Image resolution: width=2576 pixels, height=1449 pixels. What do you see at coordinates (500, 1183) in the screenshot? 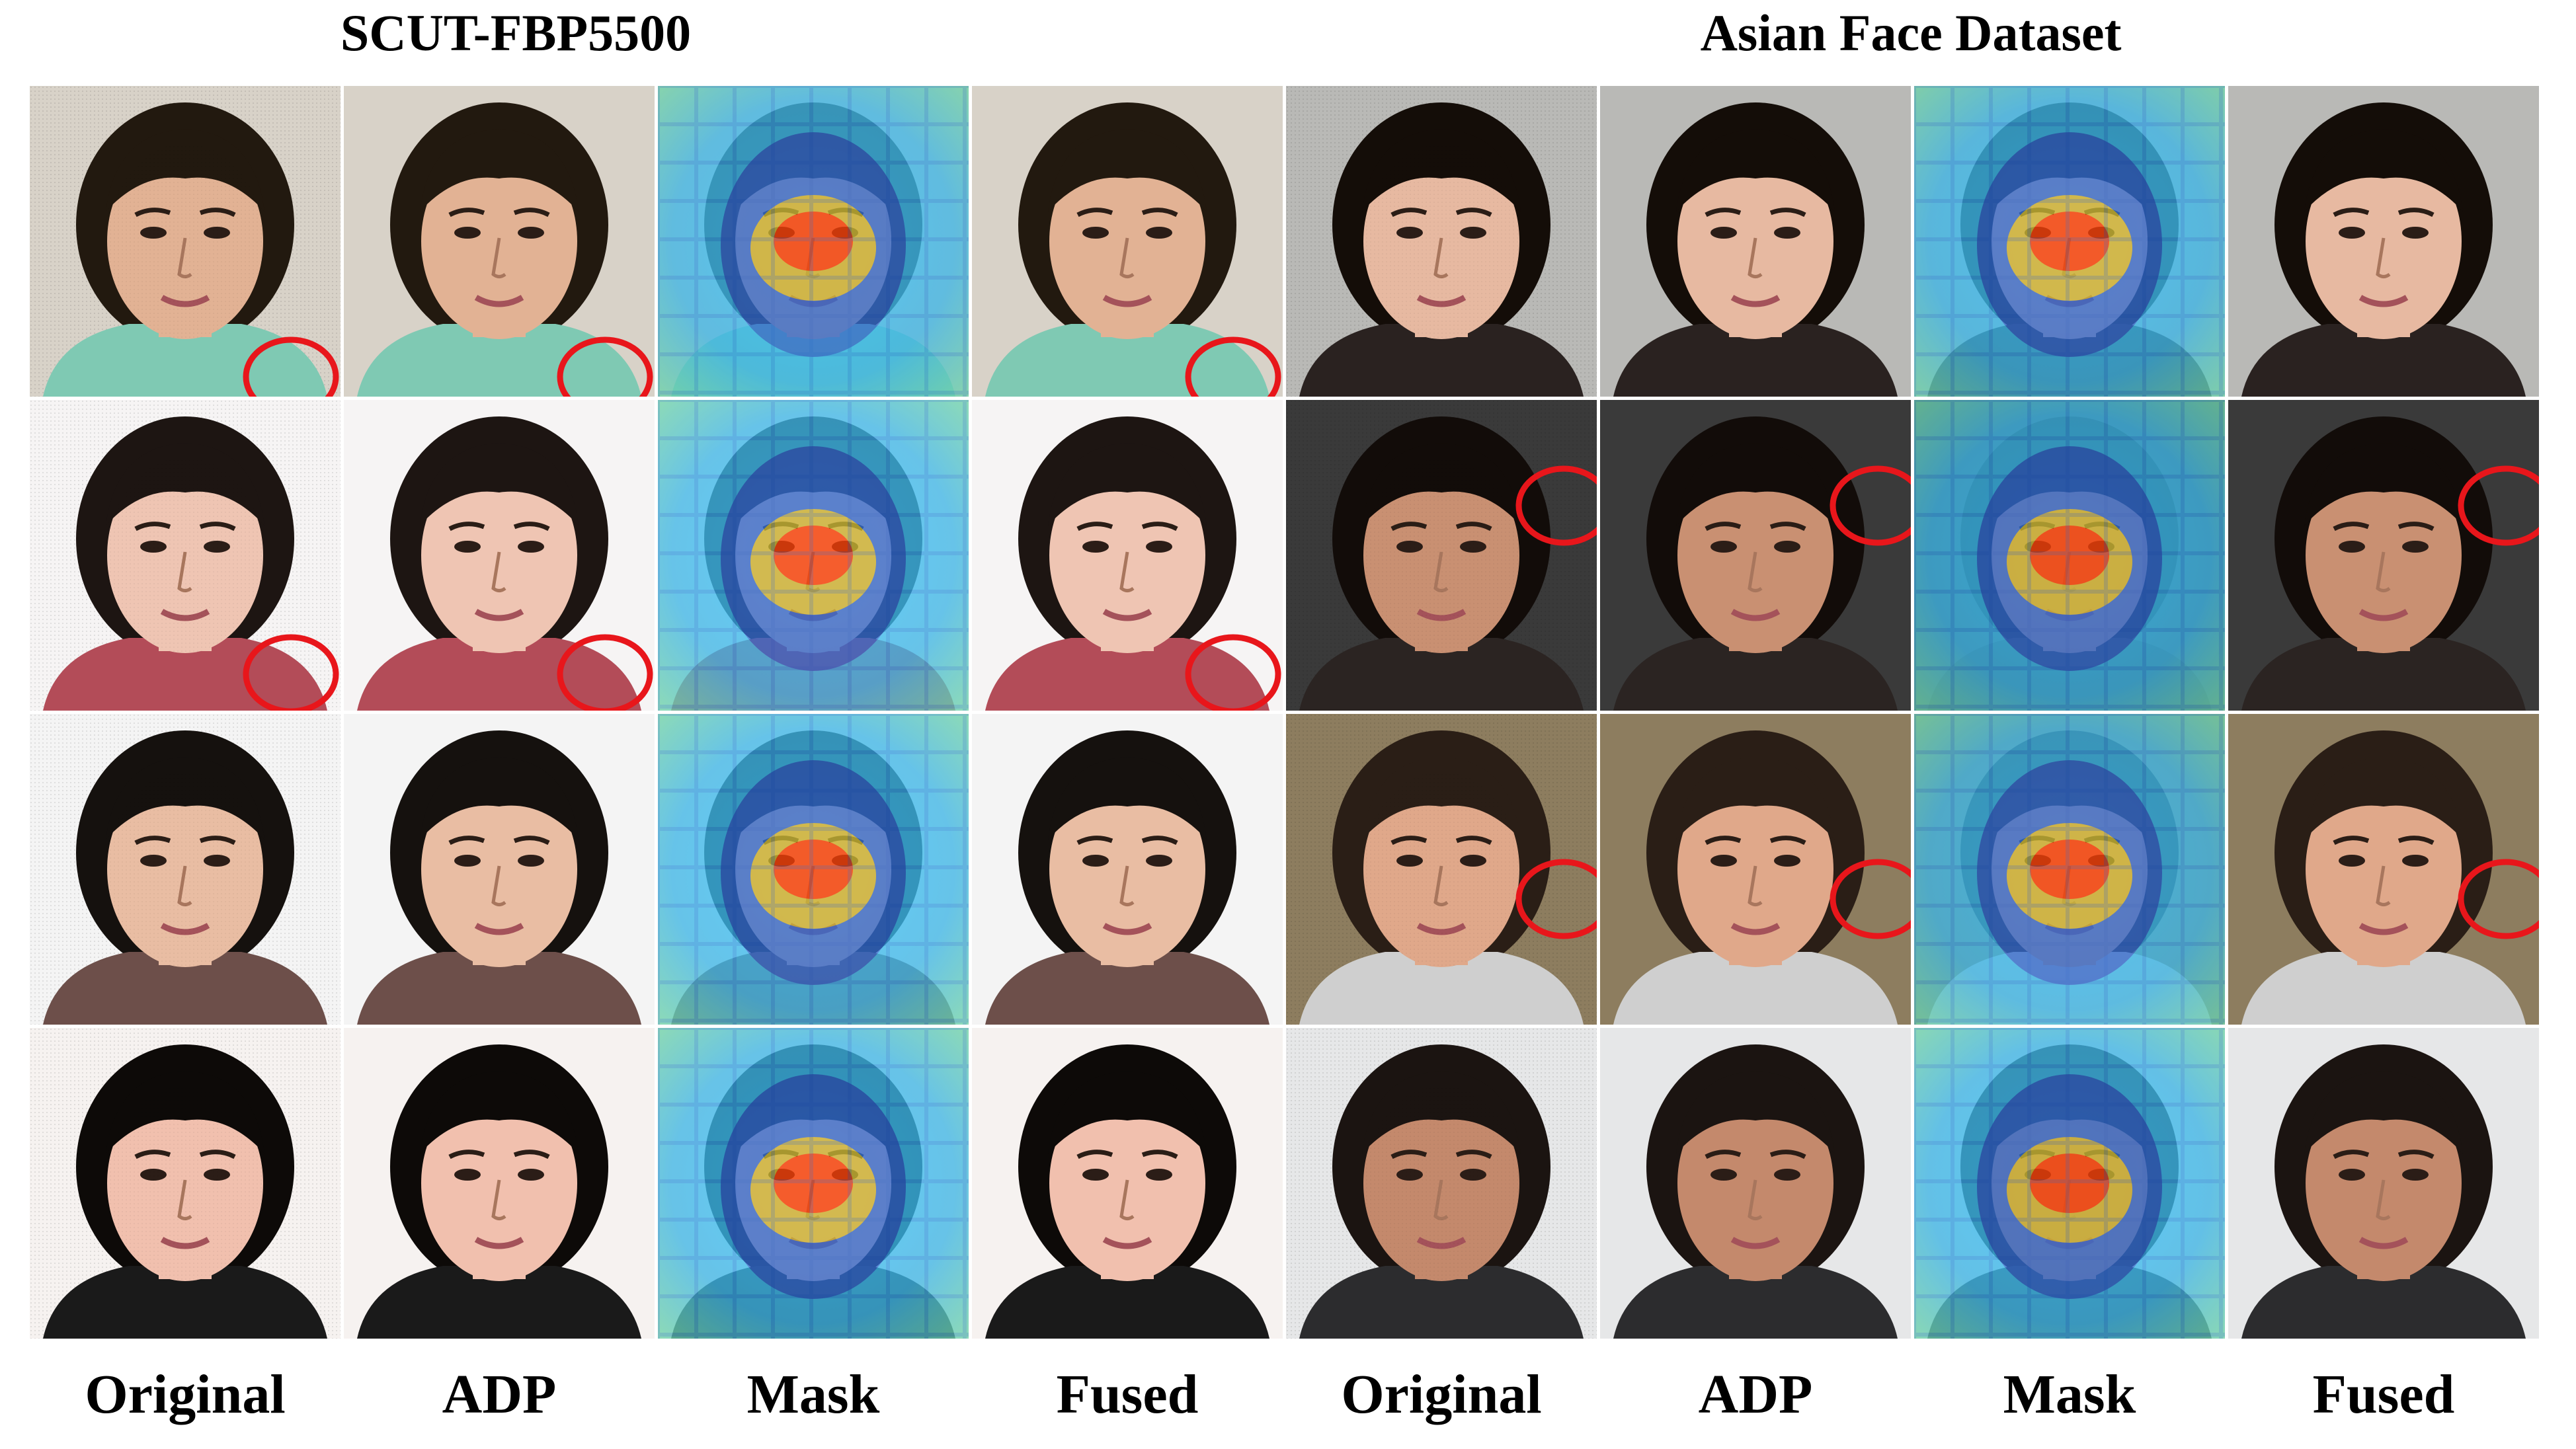
I see `left-row4-adp-image` at bounding box center [500, 1183].